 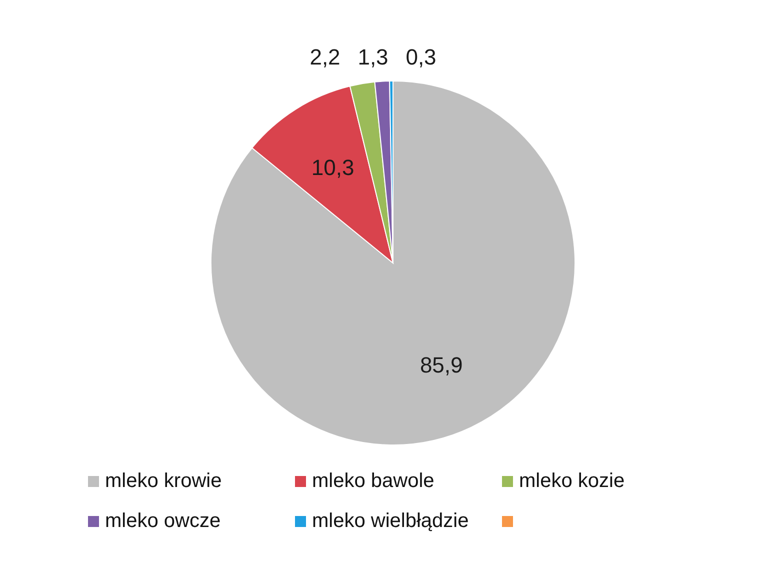 I want to click on legend-label: mleko kozie, so click(x=572, y=481).